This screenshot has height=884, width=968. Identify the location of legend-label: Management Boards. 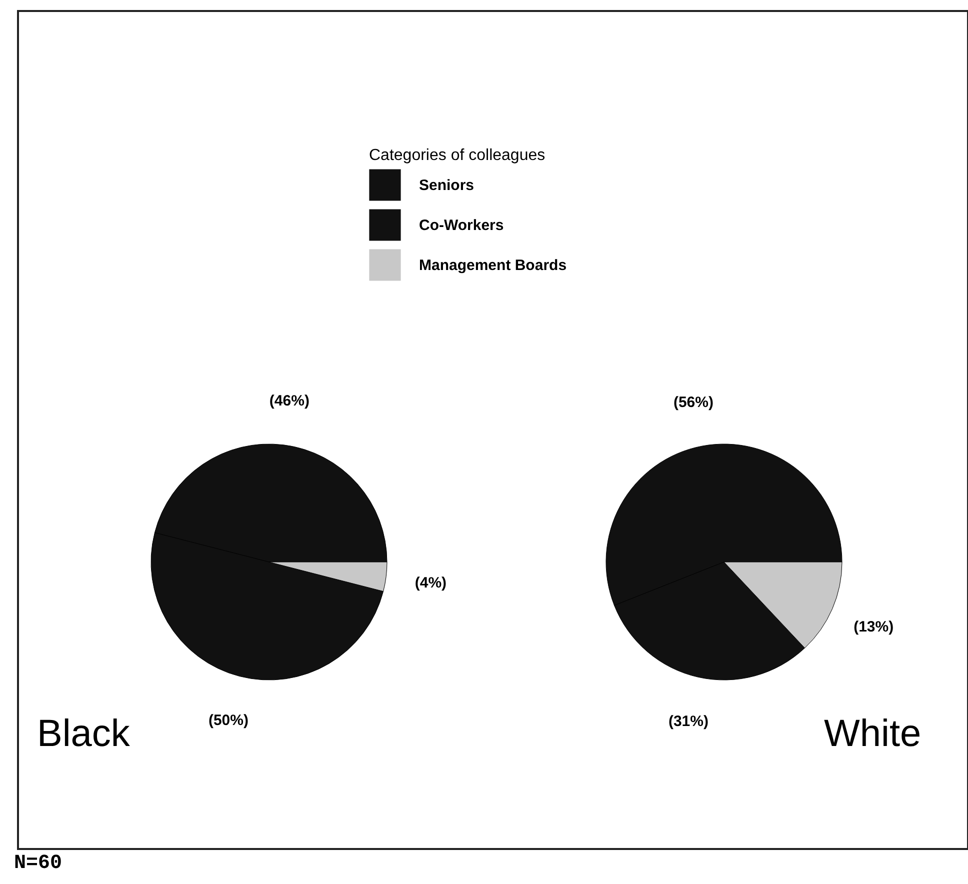
(493, 265).